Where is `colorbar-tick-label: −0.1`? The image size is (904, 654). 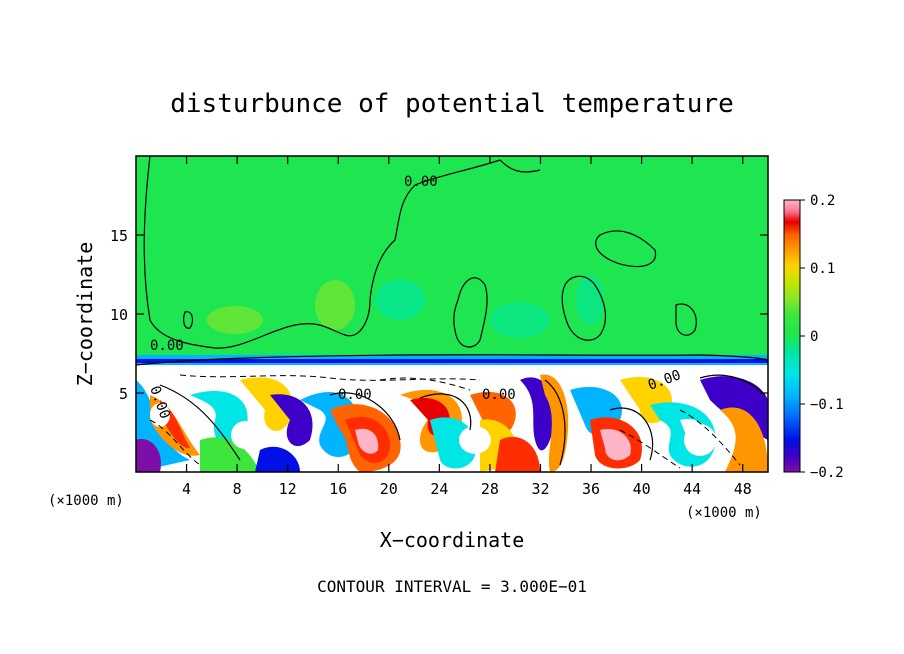 colorbar-tick-label: −0.1 is located at coordinates (827, 405).